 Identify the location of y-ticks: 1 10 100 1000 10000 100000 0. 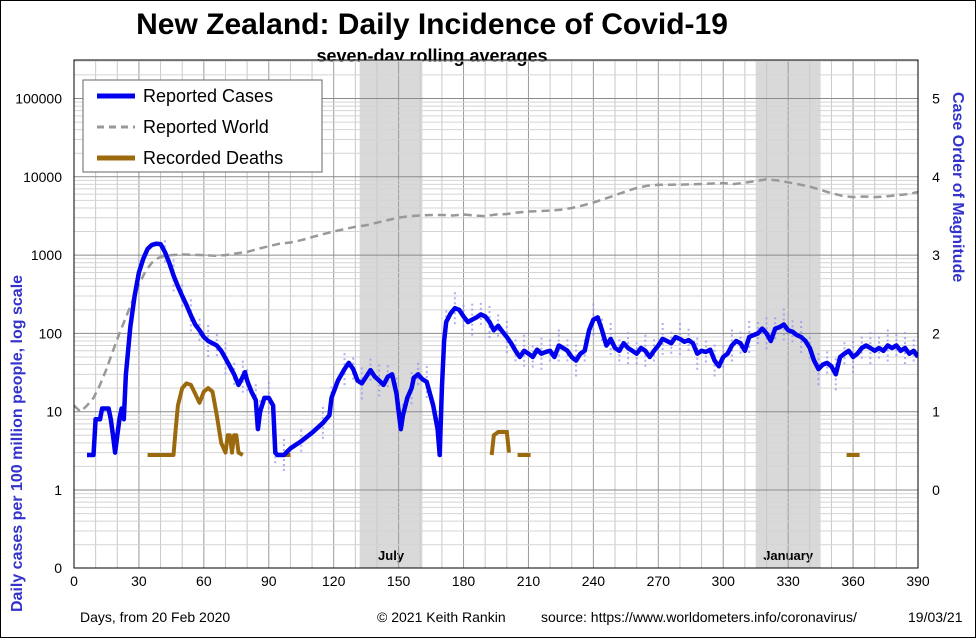
(38, 334).